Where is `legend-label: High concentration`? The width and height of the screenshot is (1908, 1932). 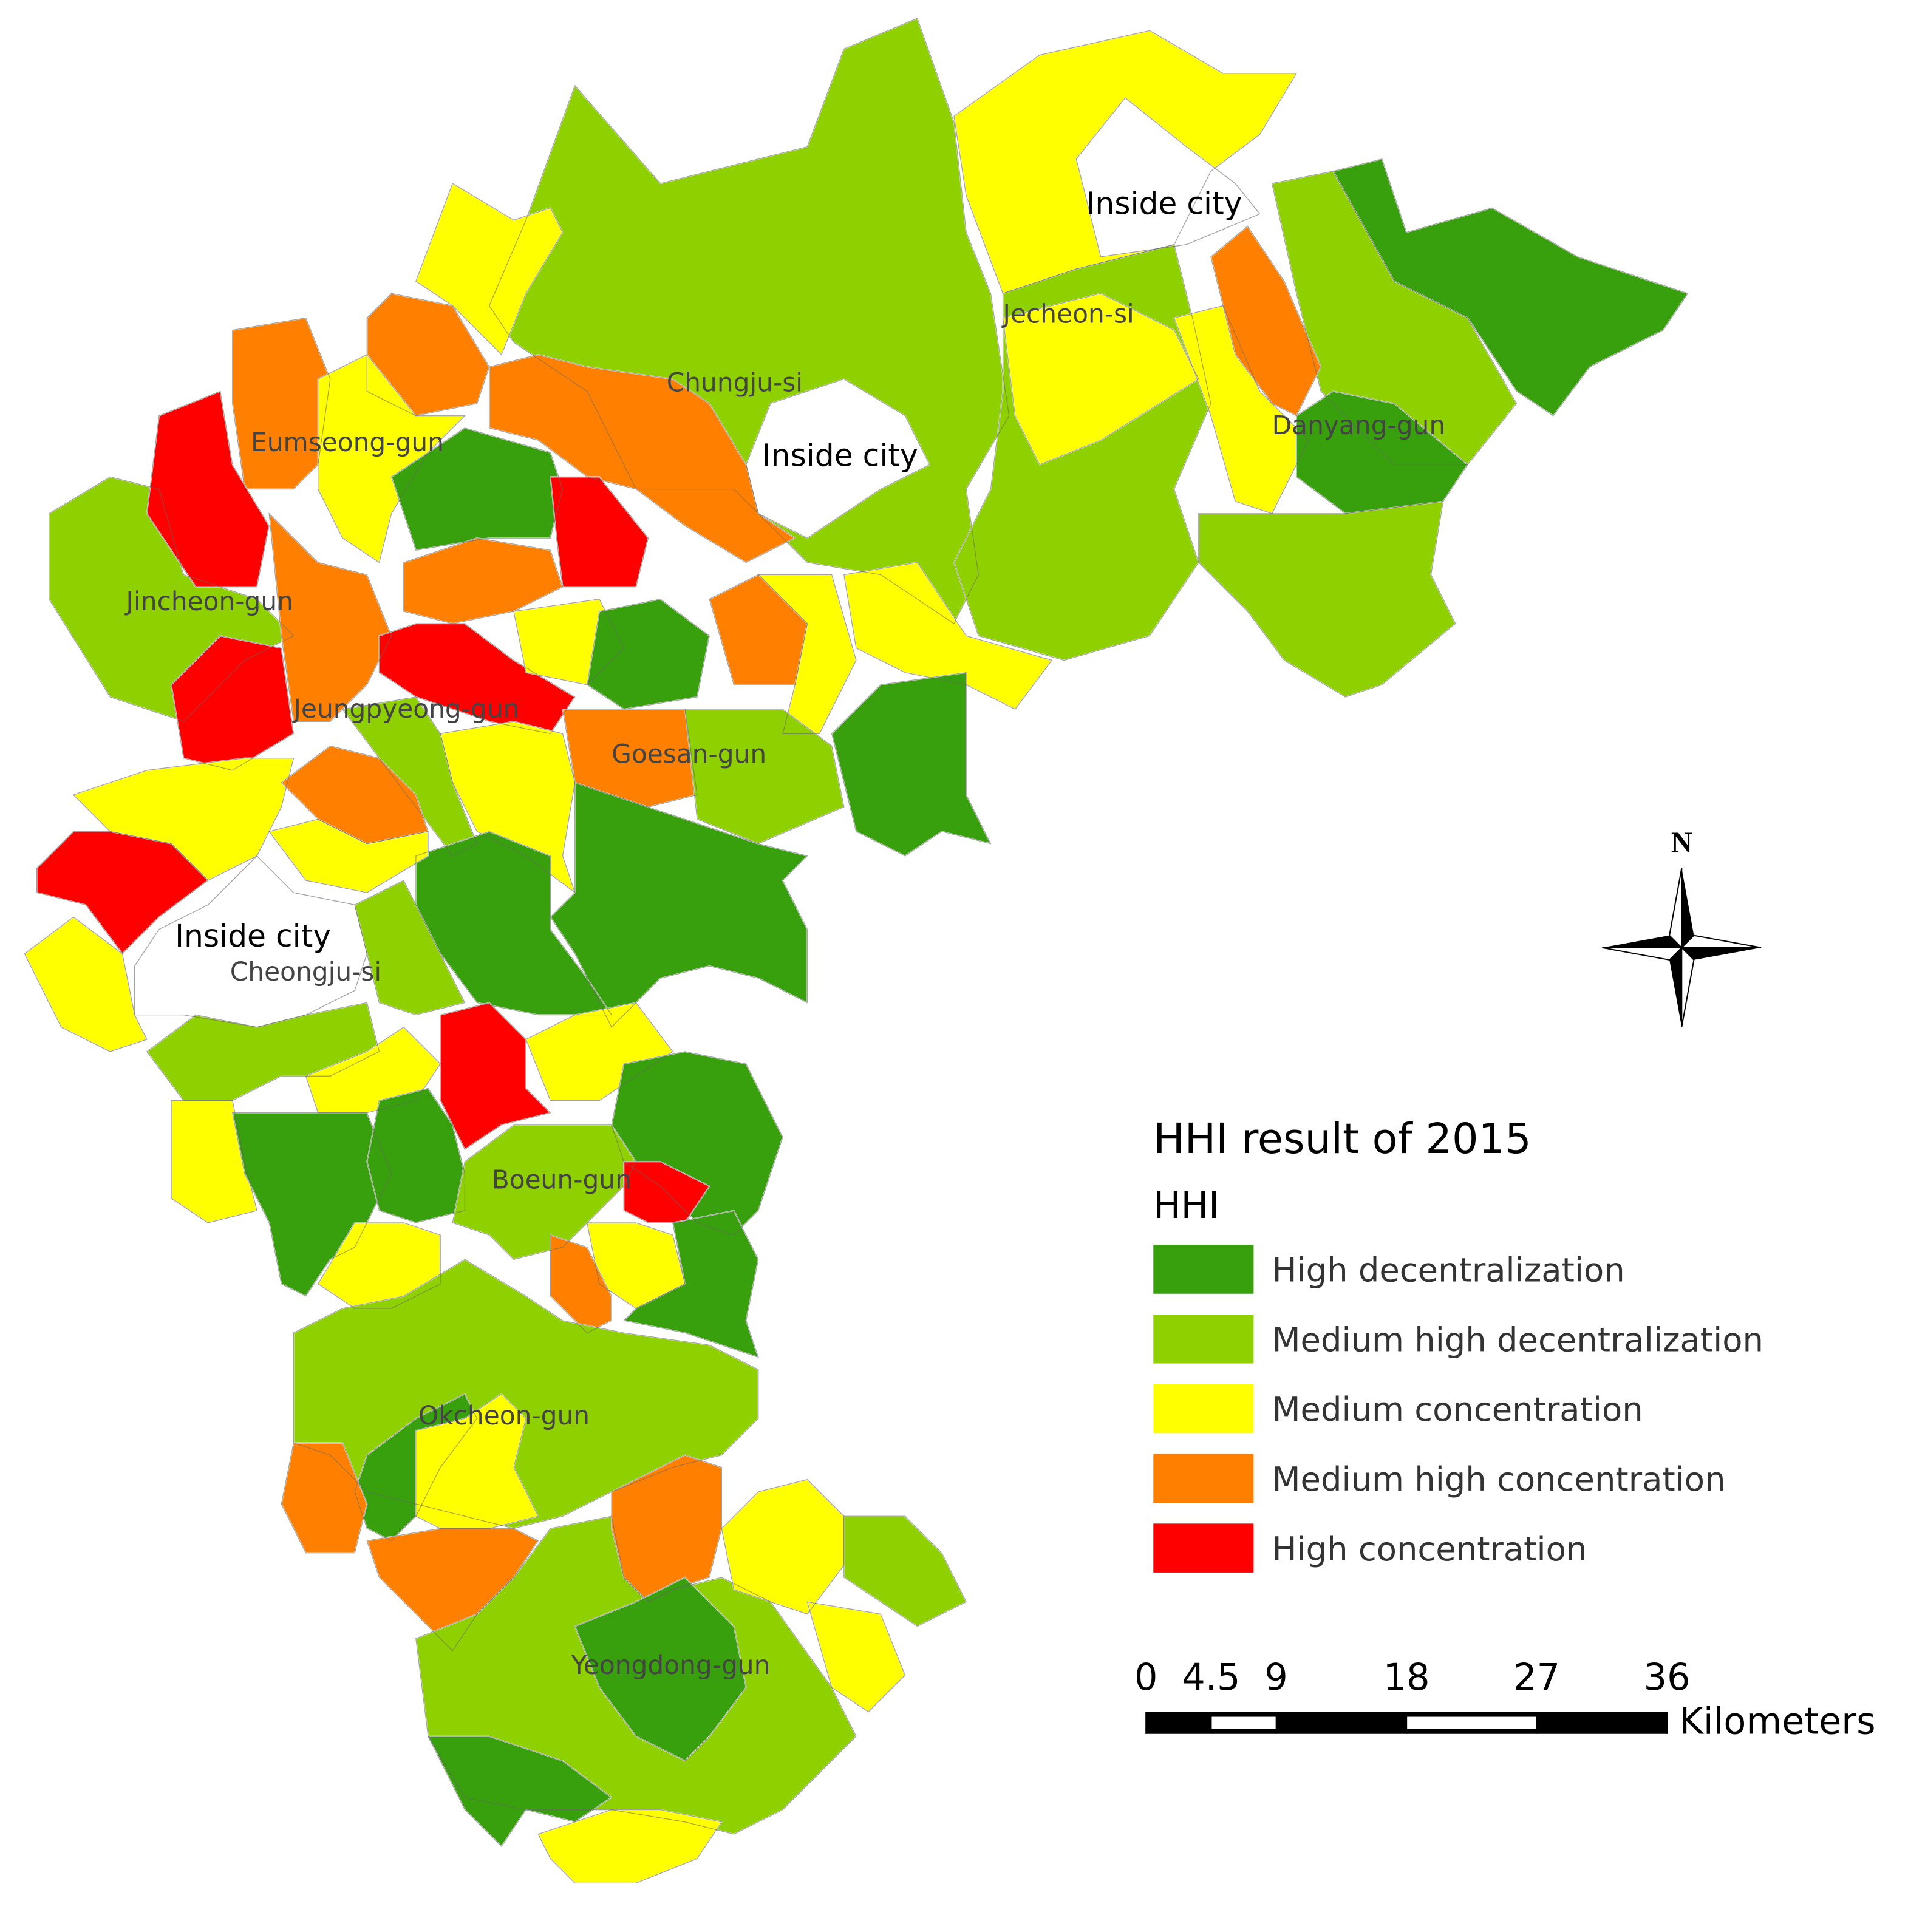 legend-label: High concentration is located at coordinates (1429, 1549).